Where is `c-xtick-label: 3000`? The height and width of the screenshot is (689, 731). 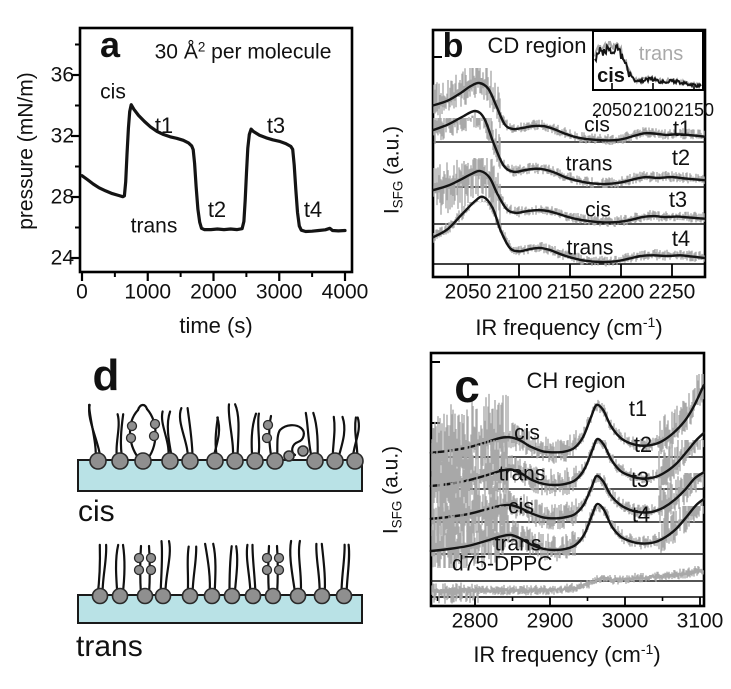 c-xtick-label: 3000 is located at coordinates (625, 621).